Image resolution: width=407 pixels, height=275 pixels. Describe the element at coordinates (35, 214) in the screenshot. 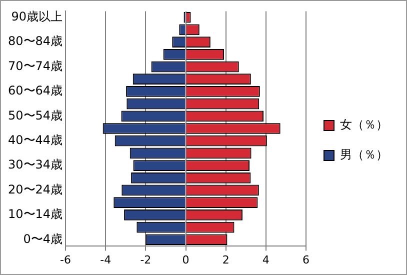

I see `y-tick-label: 10〜14歳` at that location.